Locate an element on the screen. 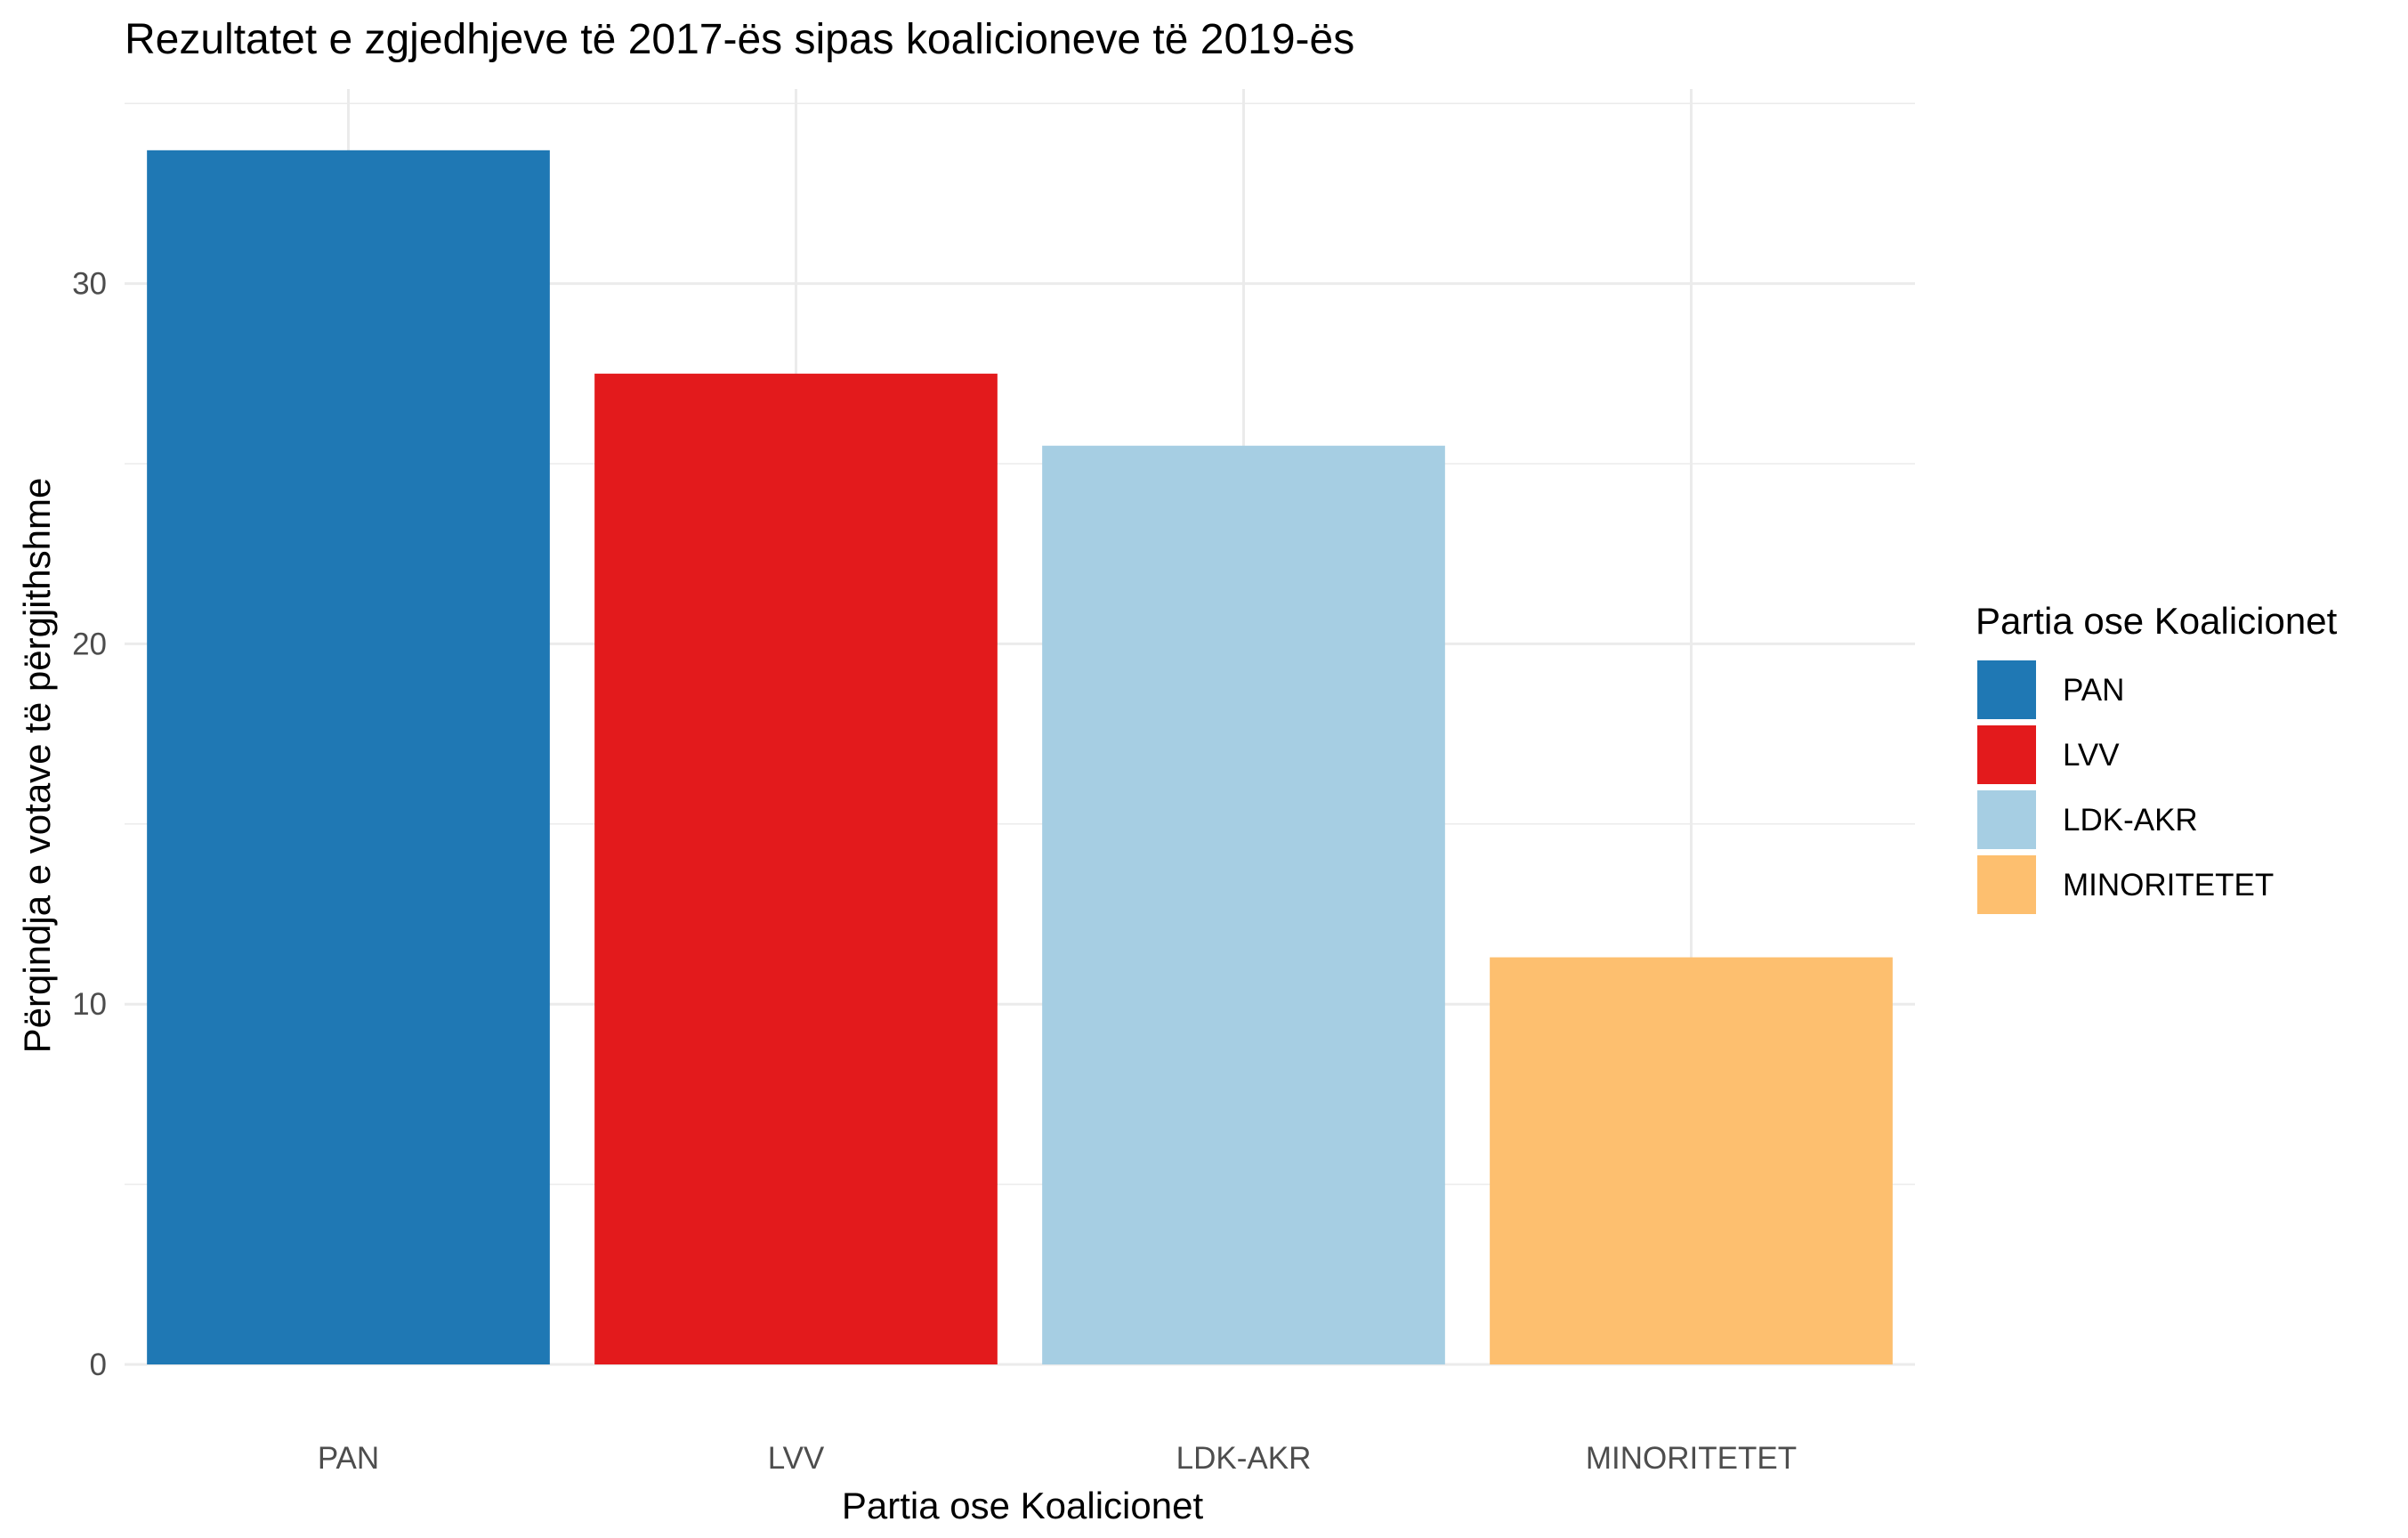  bar-minoritetet is located at coordinates (1692, 1160).